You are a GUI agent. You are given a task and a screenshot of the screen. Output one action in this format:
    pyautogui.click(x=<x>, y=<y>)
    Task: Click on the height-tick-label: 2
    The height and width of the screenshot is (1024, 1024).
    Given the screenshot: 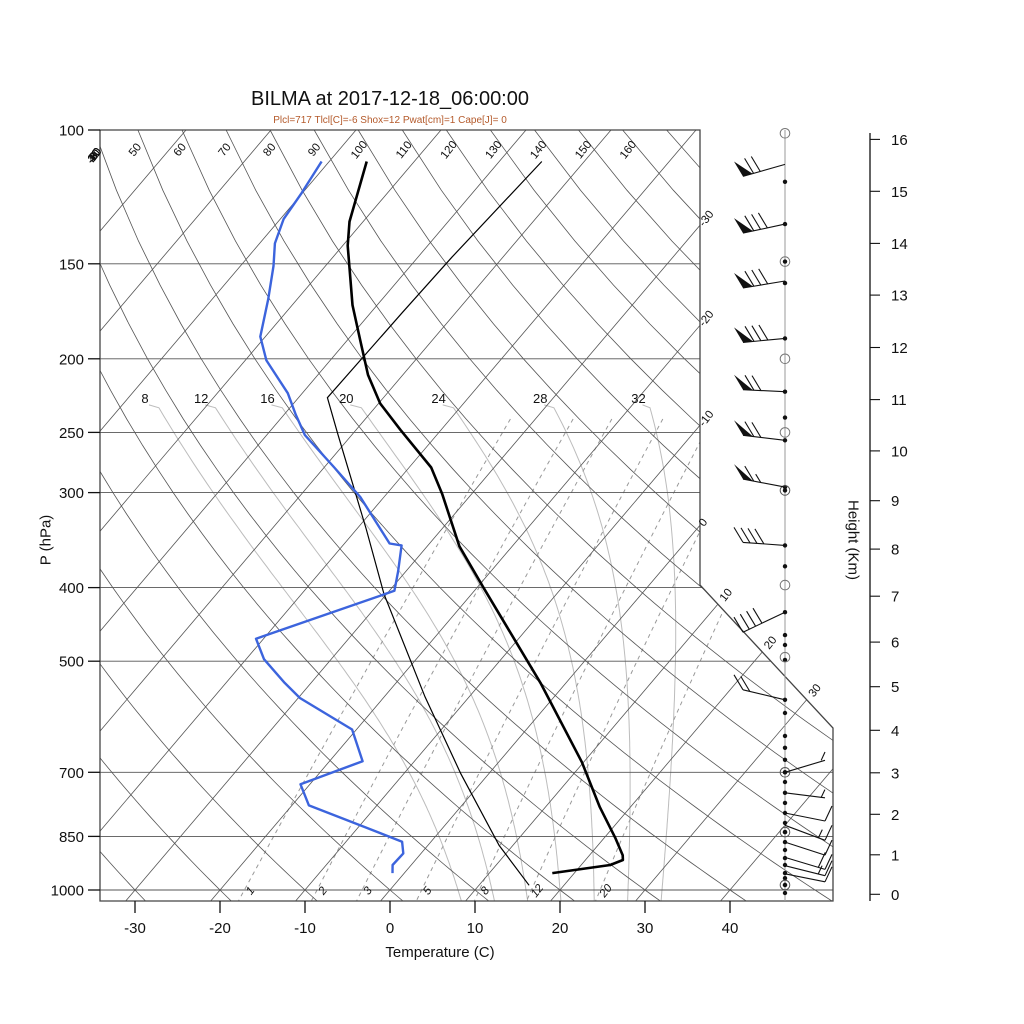 What is the action you would take?
    pyautogui.click(x=895, y=815)
    